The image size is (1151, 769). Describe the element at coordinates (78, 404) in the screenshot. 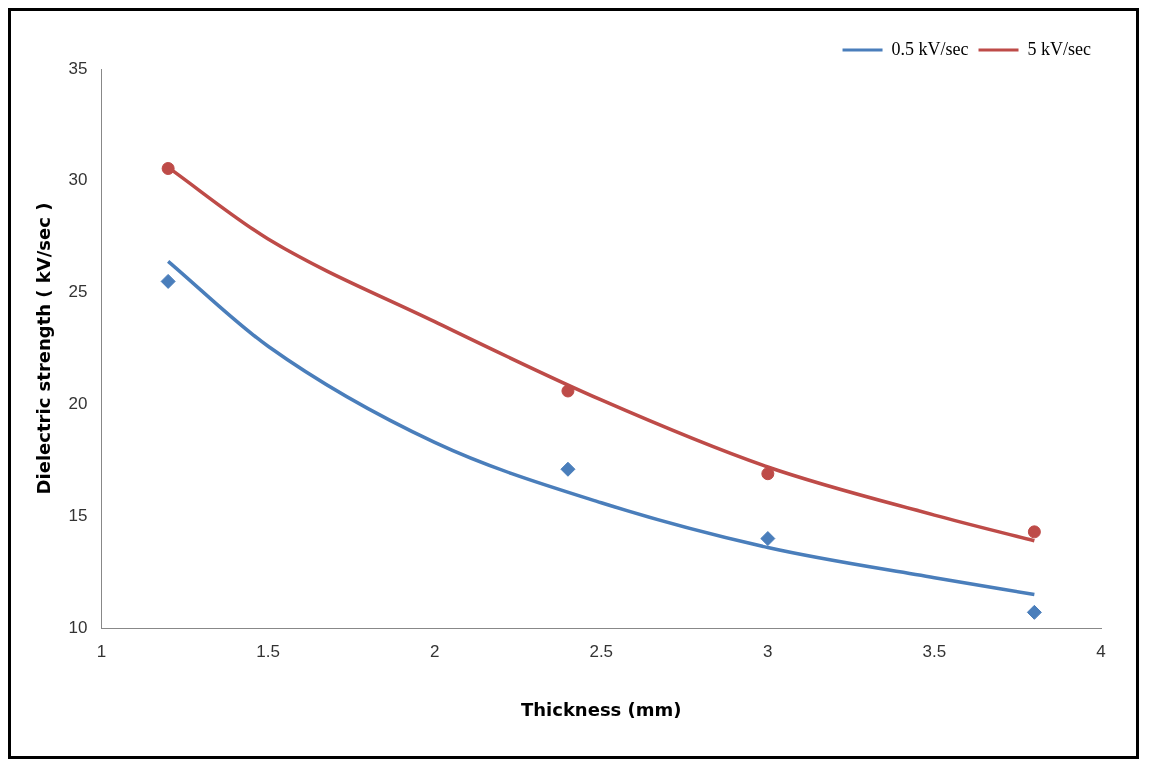

I see `y-tick-label: 20` at that location.